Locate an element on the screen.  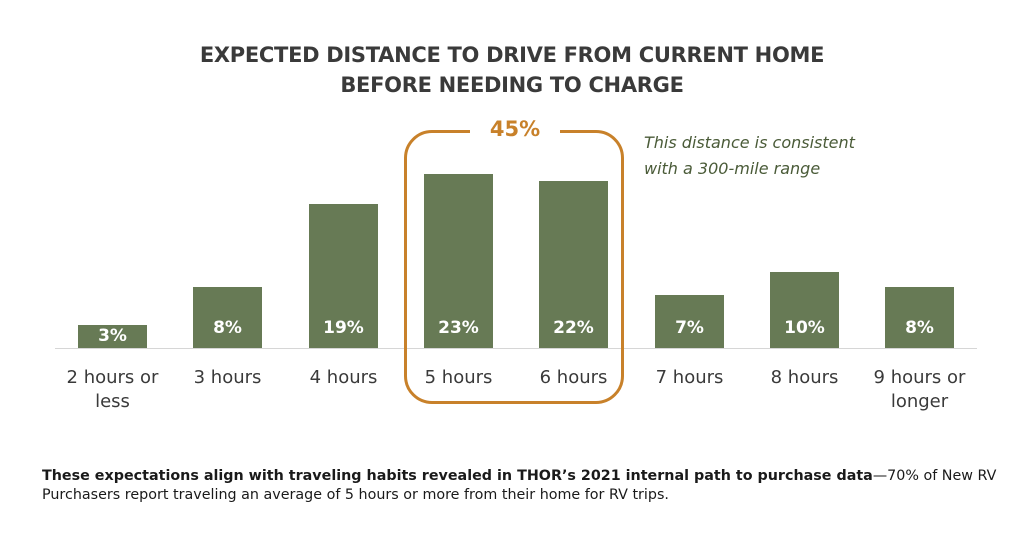
bar-value-label: 23% is located at coordinates (458, 328).